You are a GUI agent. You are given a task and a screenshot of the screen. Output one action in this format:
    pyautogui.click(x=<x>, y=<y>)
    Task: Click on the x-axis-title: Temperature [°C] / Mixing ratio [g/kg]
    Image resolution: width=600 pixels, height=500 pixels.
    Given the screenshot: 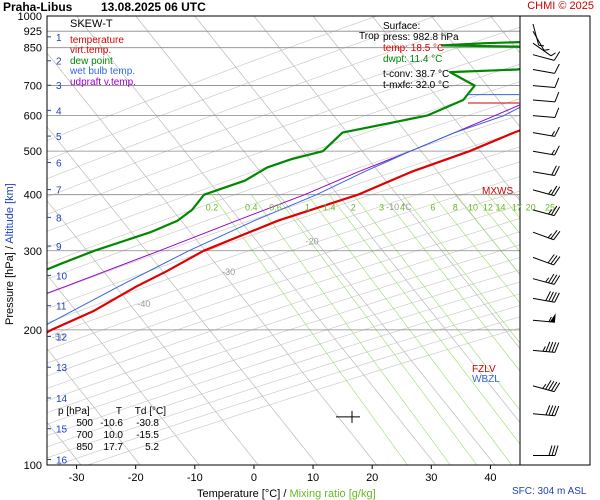 What is the action you would take?
    pyautogui.click(x=286, y=494)
    